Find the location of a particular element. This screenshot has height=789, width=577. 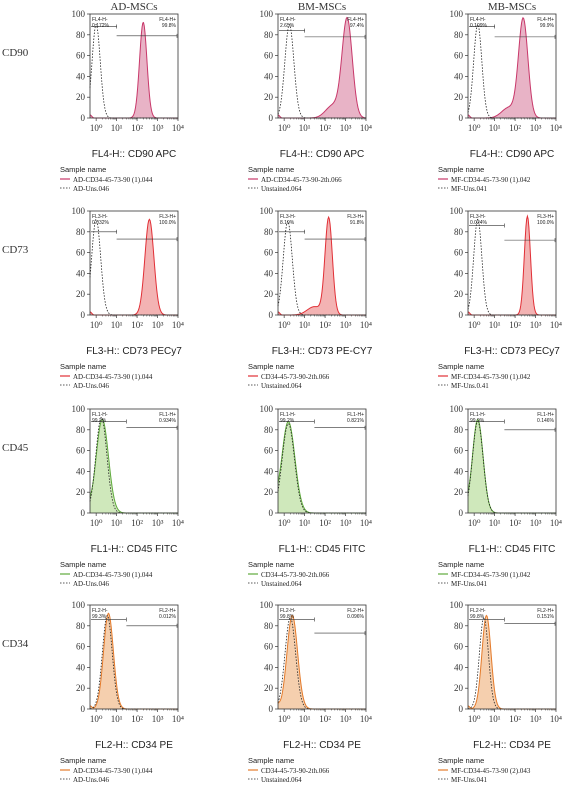

gate-positive-label: FL1-H+ is located at coordinates (167, 415).